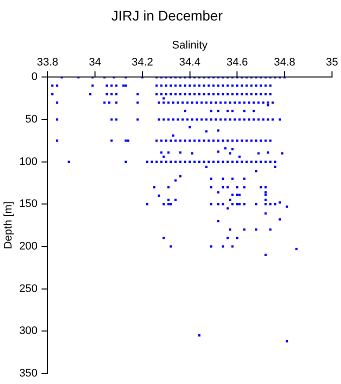 The image size is (341, 384). Describe the element at coordinates (28, 373) in the screenshot. I see `y-tick-label: 350` at that location.